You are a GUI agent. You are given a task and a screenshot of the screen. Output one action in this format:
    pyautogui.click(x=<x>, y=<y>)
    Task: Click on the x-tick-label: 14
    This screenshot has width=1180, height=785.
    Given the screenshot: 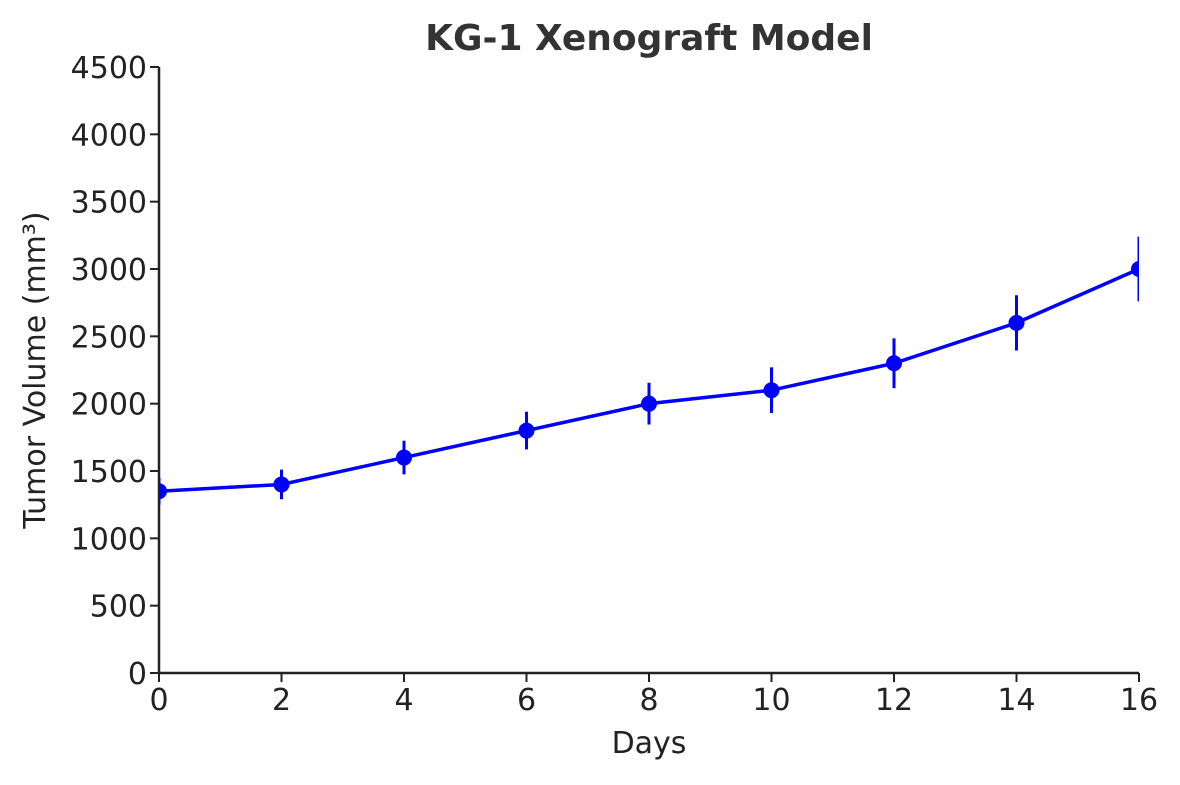 What is the action you would take?
    pyautogui.click(x=1016, y=700)
    